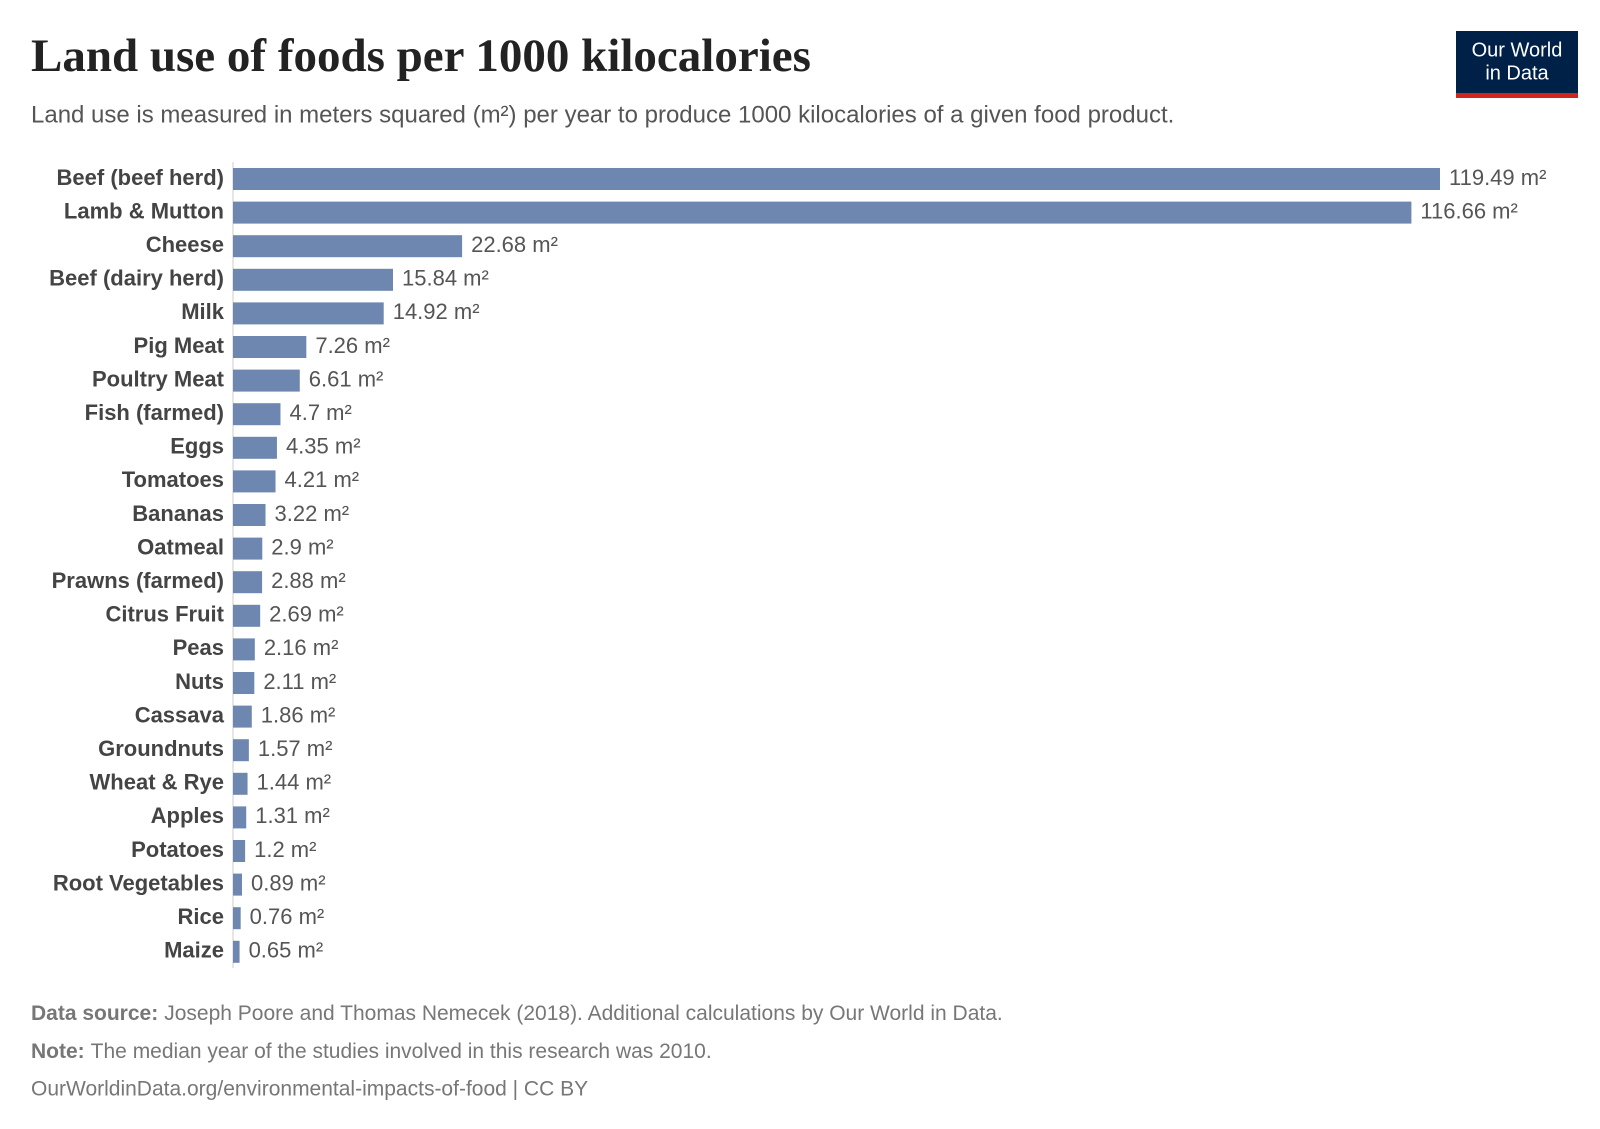 This screenshot has height=1129, width=1600. Describe the element at coordinates (285, 849) in the screenshot. I see `value-label: 1.2 m²` at that location.